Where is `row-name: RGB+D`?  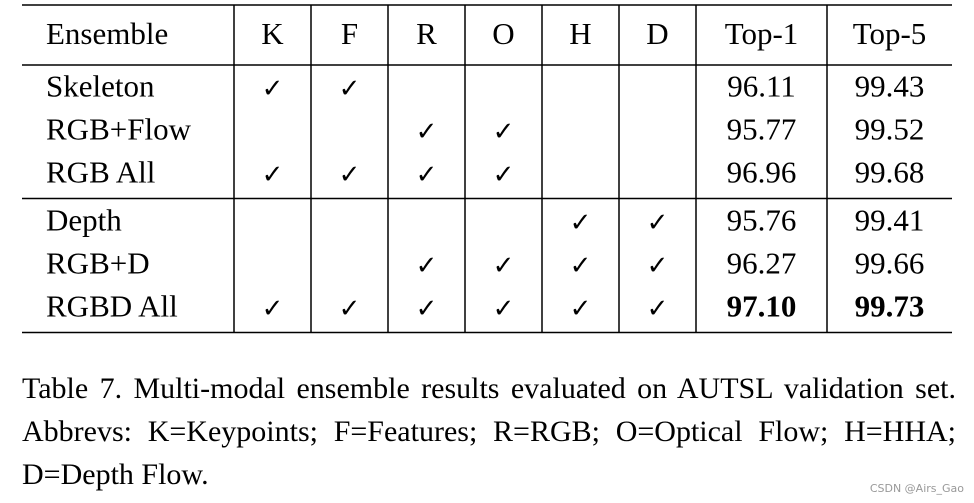 row-name: RGB+D is located at coordinates (98, 263).